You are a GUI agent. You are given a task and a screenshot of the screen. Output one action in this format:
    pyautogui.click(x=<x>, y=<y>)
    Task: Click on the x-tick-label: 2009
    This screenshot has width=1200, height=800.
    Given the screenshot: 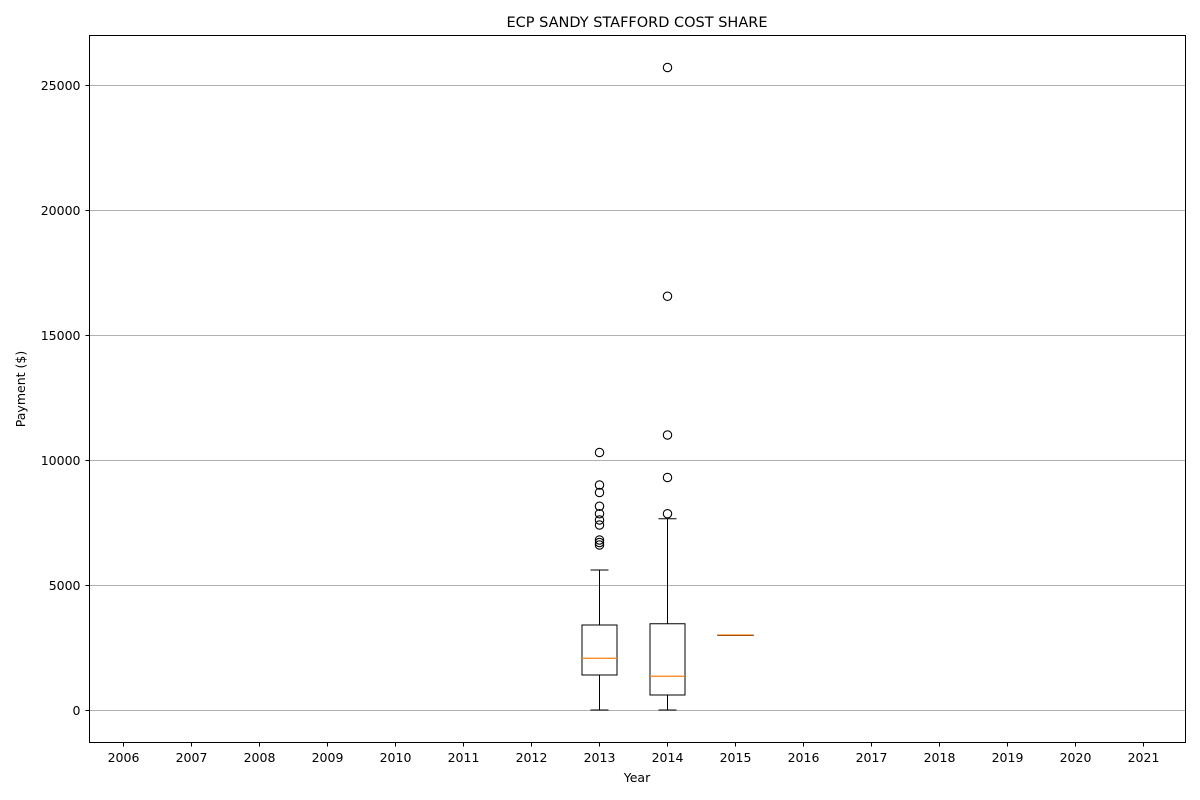 What is the action you would take?
    pyautogui.click(x=328, y=757)
    